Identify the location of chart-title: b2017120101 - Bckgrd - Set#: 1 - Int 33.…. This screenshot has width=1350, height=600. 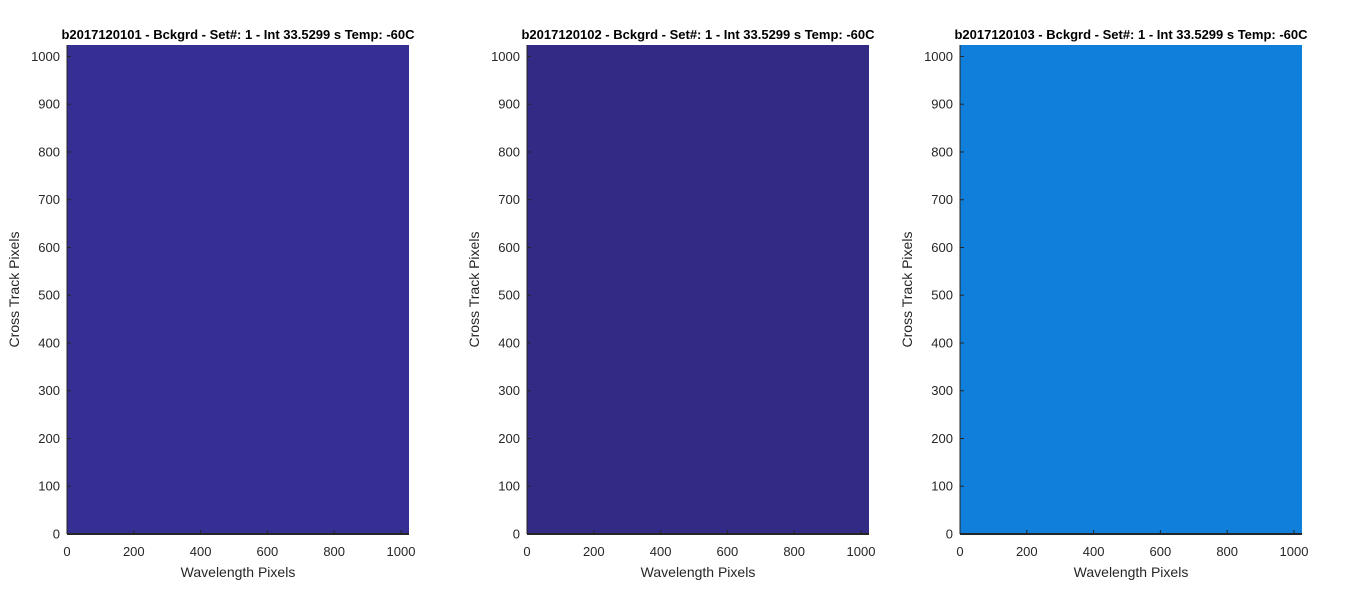
(238, 34).